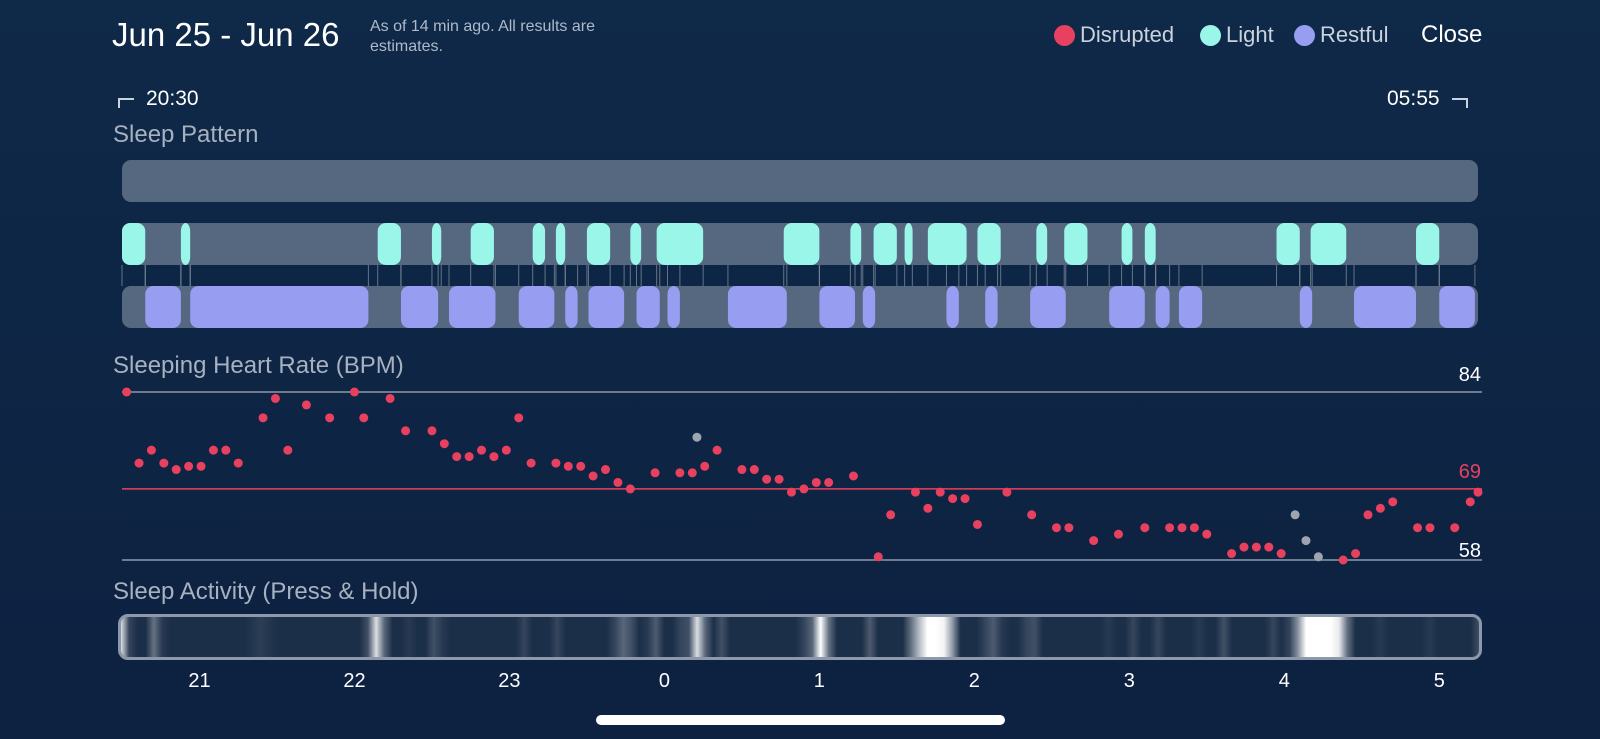 This screenshot has height=739, width=1600. I want to click on end-bracket-icon, so click(1459, 103).